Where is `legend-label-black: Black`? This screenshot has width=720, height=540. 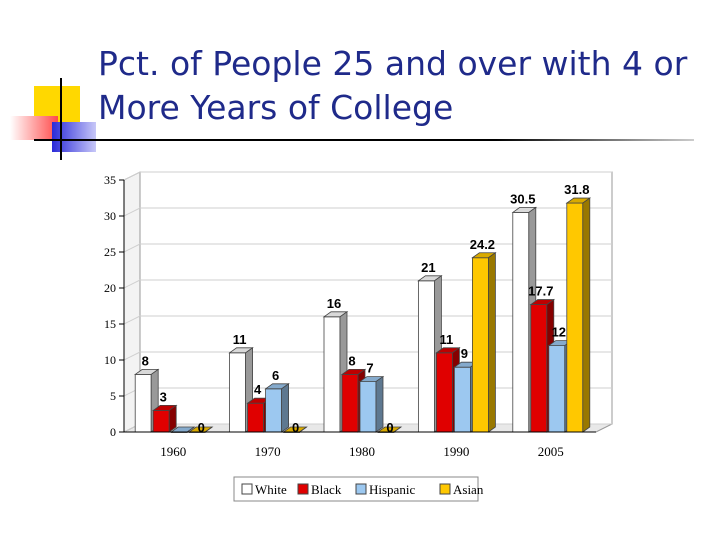
legend-label-black: Black is located at coordinates (326, 489).